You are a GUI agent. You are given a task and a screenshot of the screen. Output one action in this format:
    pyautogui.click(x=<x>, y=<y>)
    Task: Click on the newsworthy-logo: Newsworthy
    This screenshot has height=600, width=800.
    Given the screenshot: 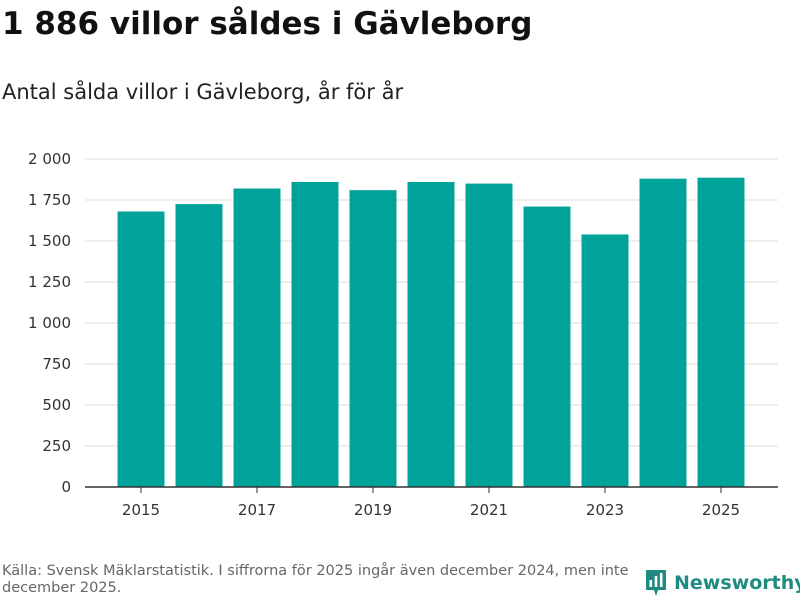 What is the action you would take?
    pyautogui.click(x=722, y=583)
    